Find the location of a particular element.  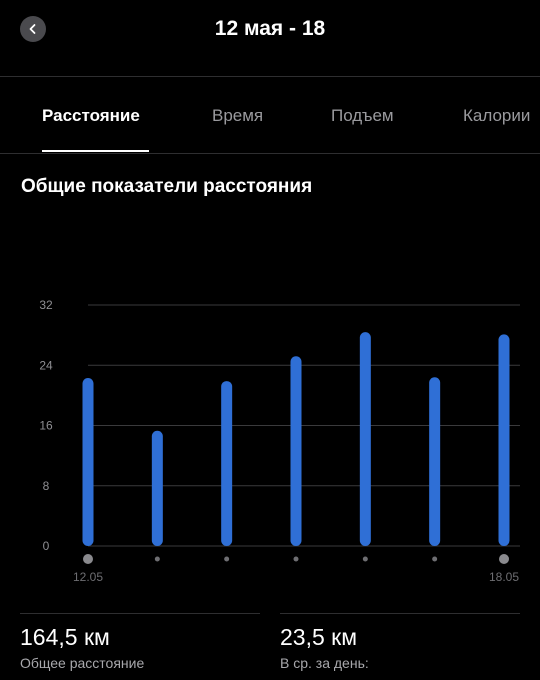

header: 12 мая - 18 is located at coordinates (270, 38).